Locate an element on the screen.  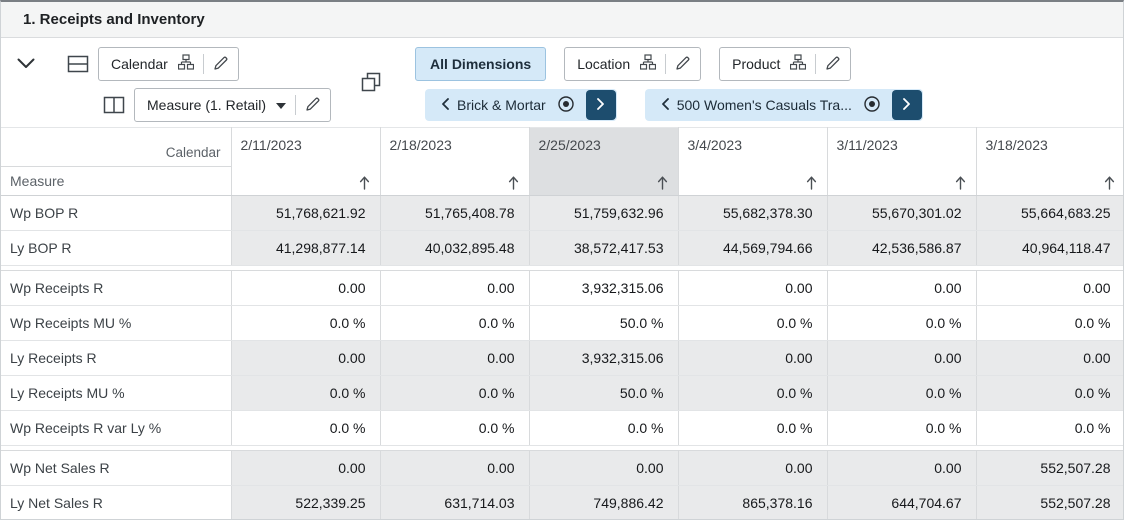
column-header: 2/11/2023 is located at coordinates (306, 161).